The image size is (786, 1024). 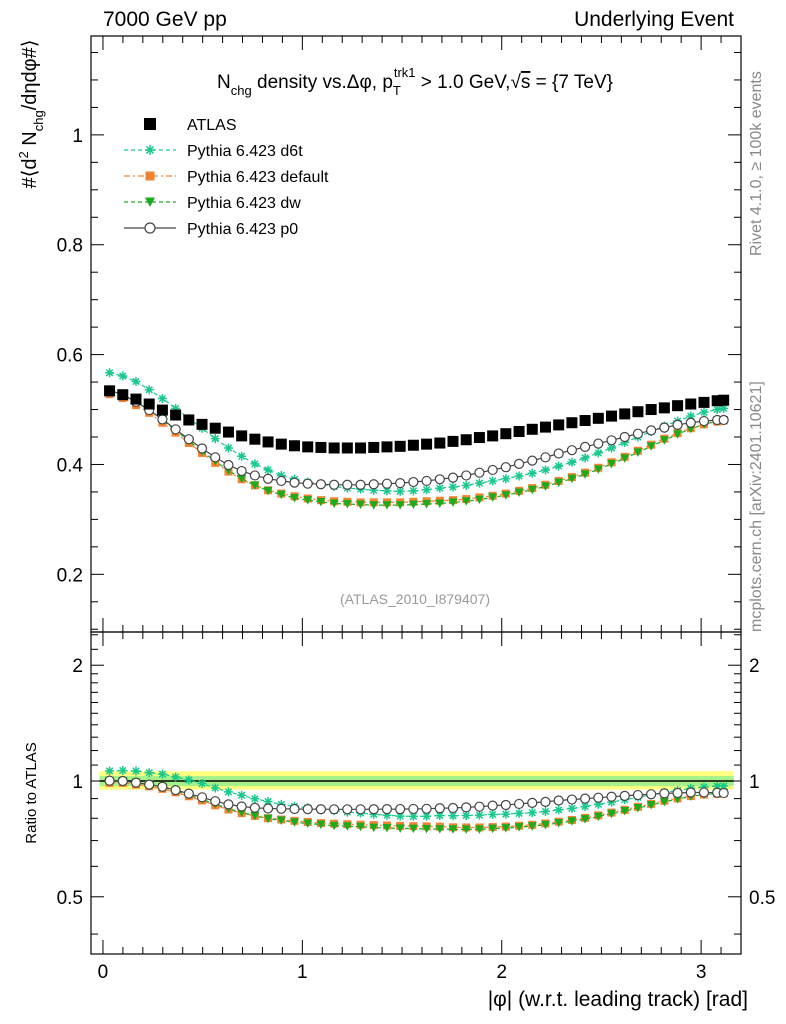 I want to click on ratio-y-tick-label: 1, so click(x=77, y=782).